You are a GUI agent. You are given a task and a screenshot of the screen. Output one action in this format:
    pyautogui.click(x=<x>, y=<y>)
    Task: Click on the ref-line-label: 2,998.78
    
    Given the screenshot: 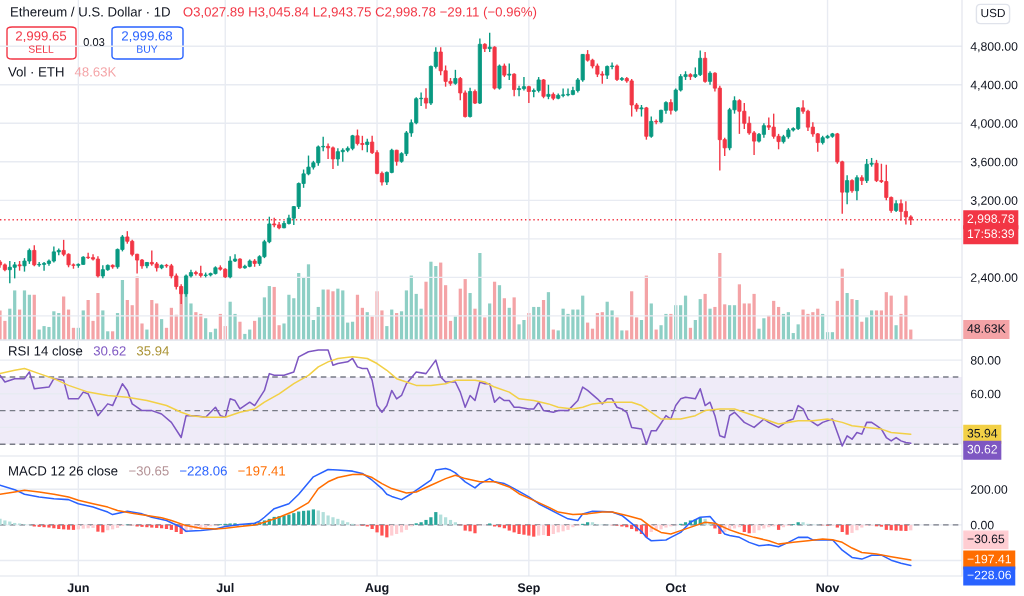 What is the action you would take?
    pyautogui.click(x=991, y=219)
    